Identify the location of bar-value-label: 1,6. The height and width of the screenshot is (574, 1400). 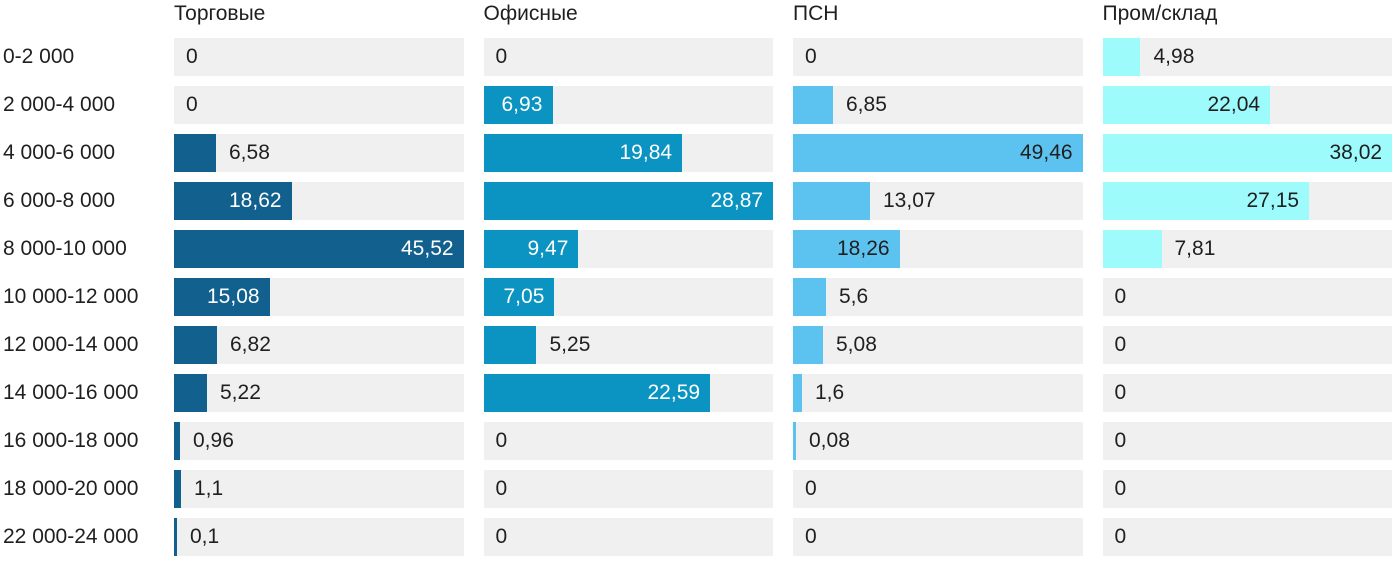
(830, 392).